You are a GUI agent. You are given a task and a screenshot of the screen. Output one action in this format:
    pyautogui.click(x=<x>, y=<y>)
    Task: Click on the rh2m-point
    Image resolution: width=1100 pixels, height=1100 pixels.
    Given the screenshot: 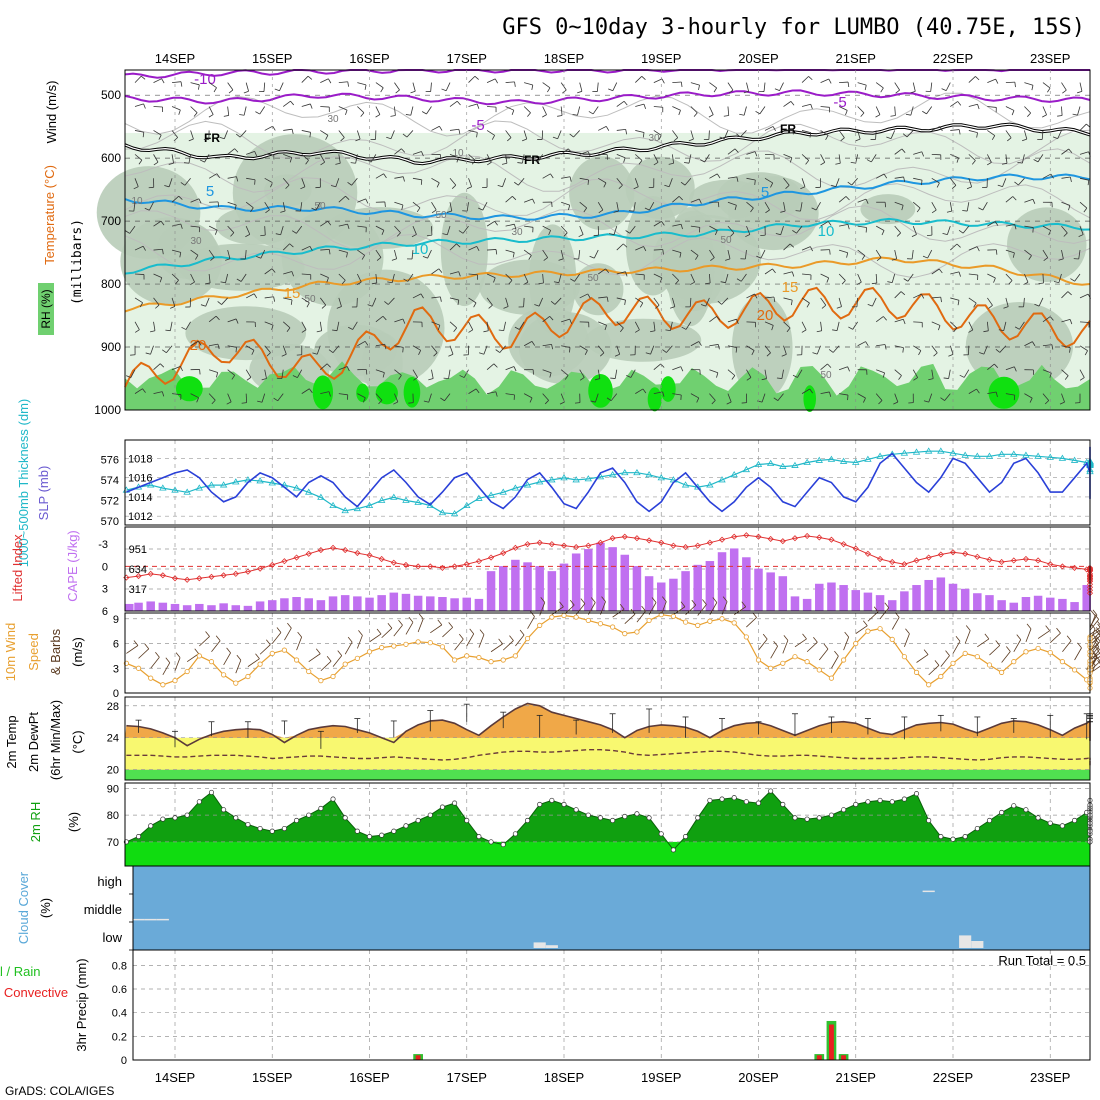 What is the action you would take?
    pyautogui.click(x=236, y=818)
    